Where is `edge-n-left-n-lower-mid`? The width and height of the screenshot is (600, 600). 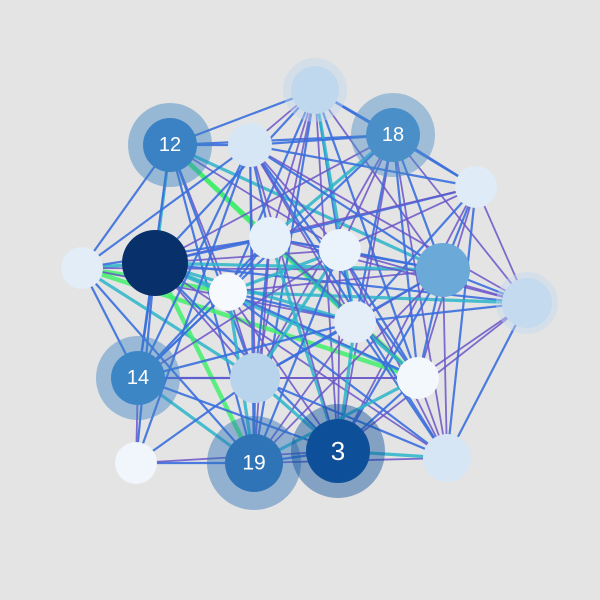 edge-n-left-n-lower-mid is located at coordinates (168, 323).